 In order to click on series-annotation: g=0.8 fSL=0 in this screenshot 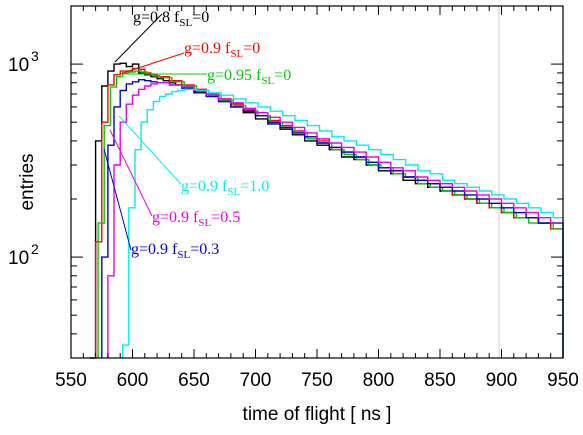, I will do `click(171, 19)`.